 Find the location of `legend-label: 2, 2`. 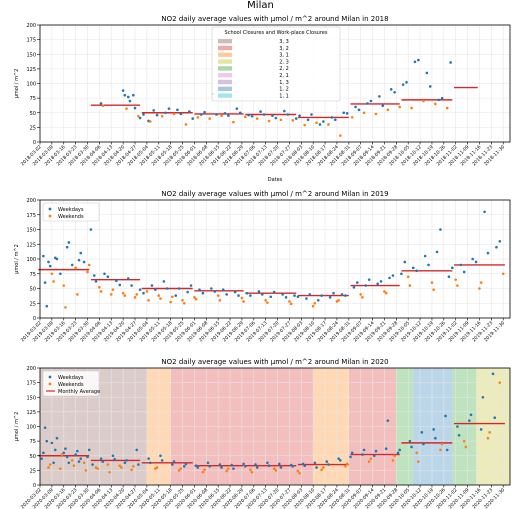

legend-label: 2, 2 is located at coordinates (284, 69).